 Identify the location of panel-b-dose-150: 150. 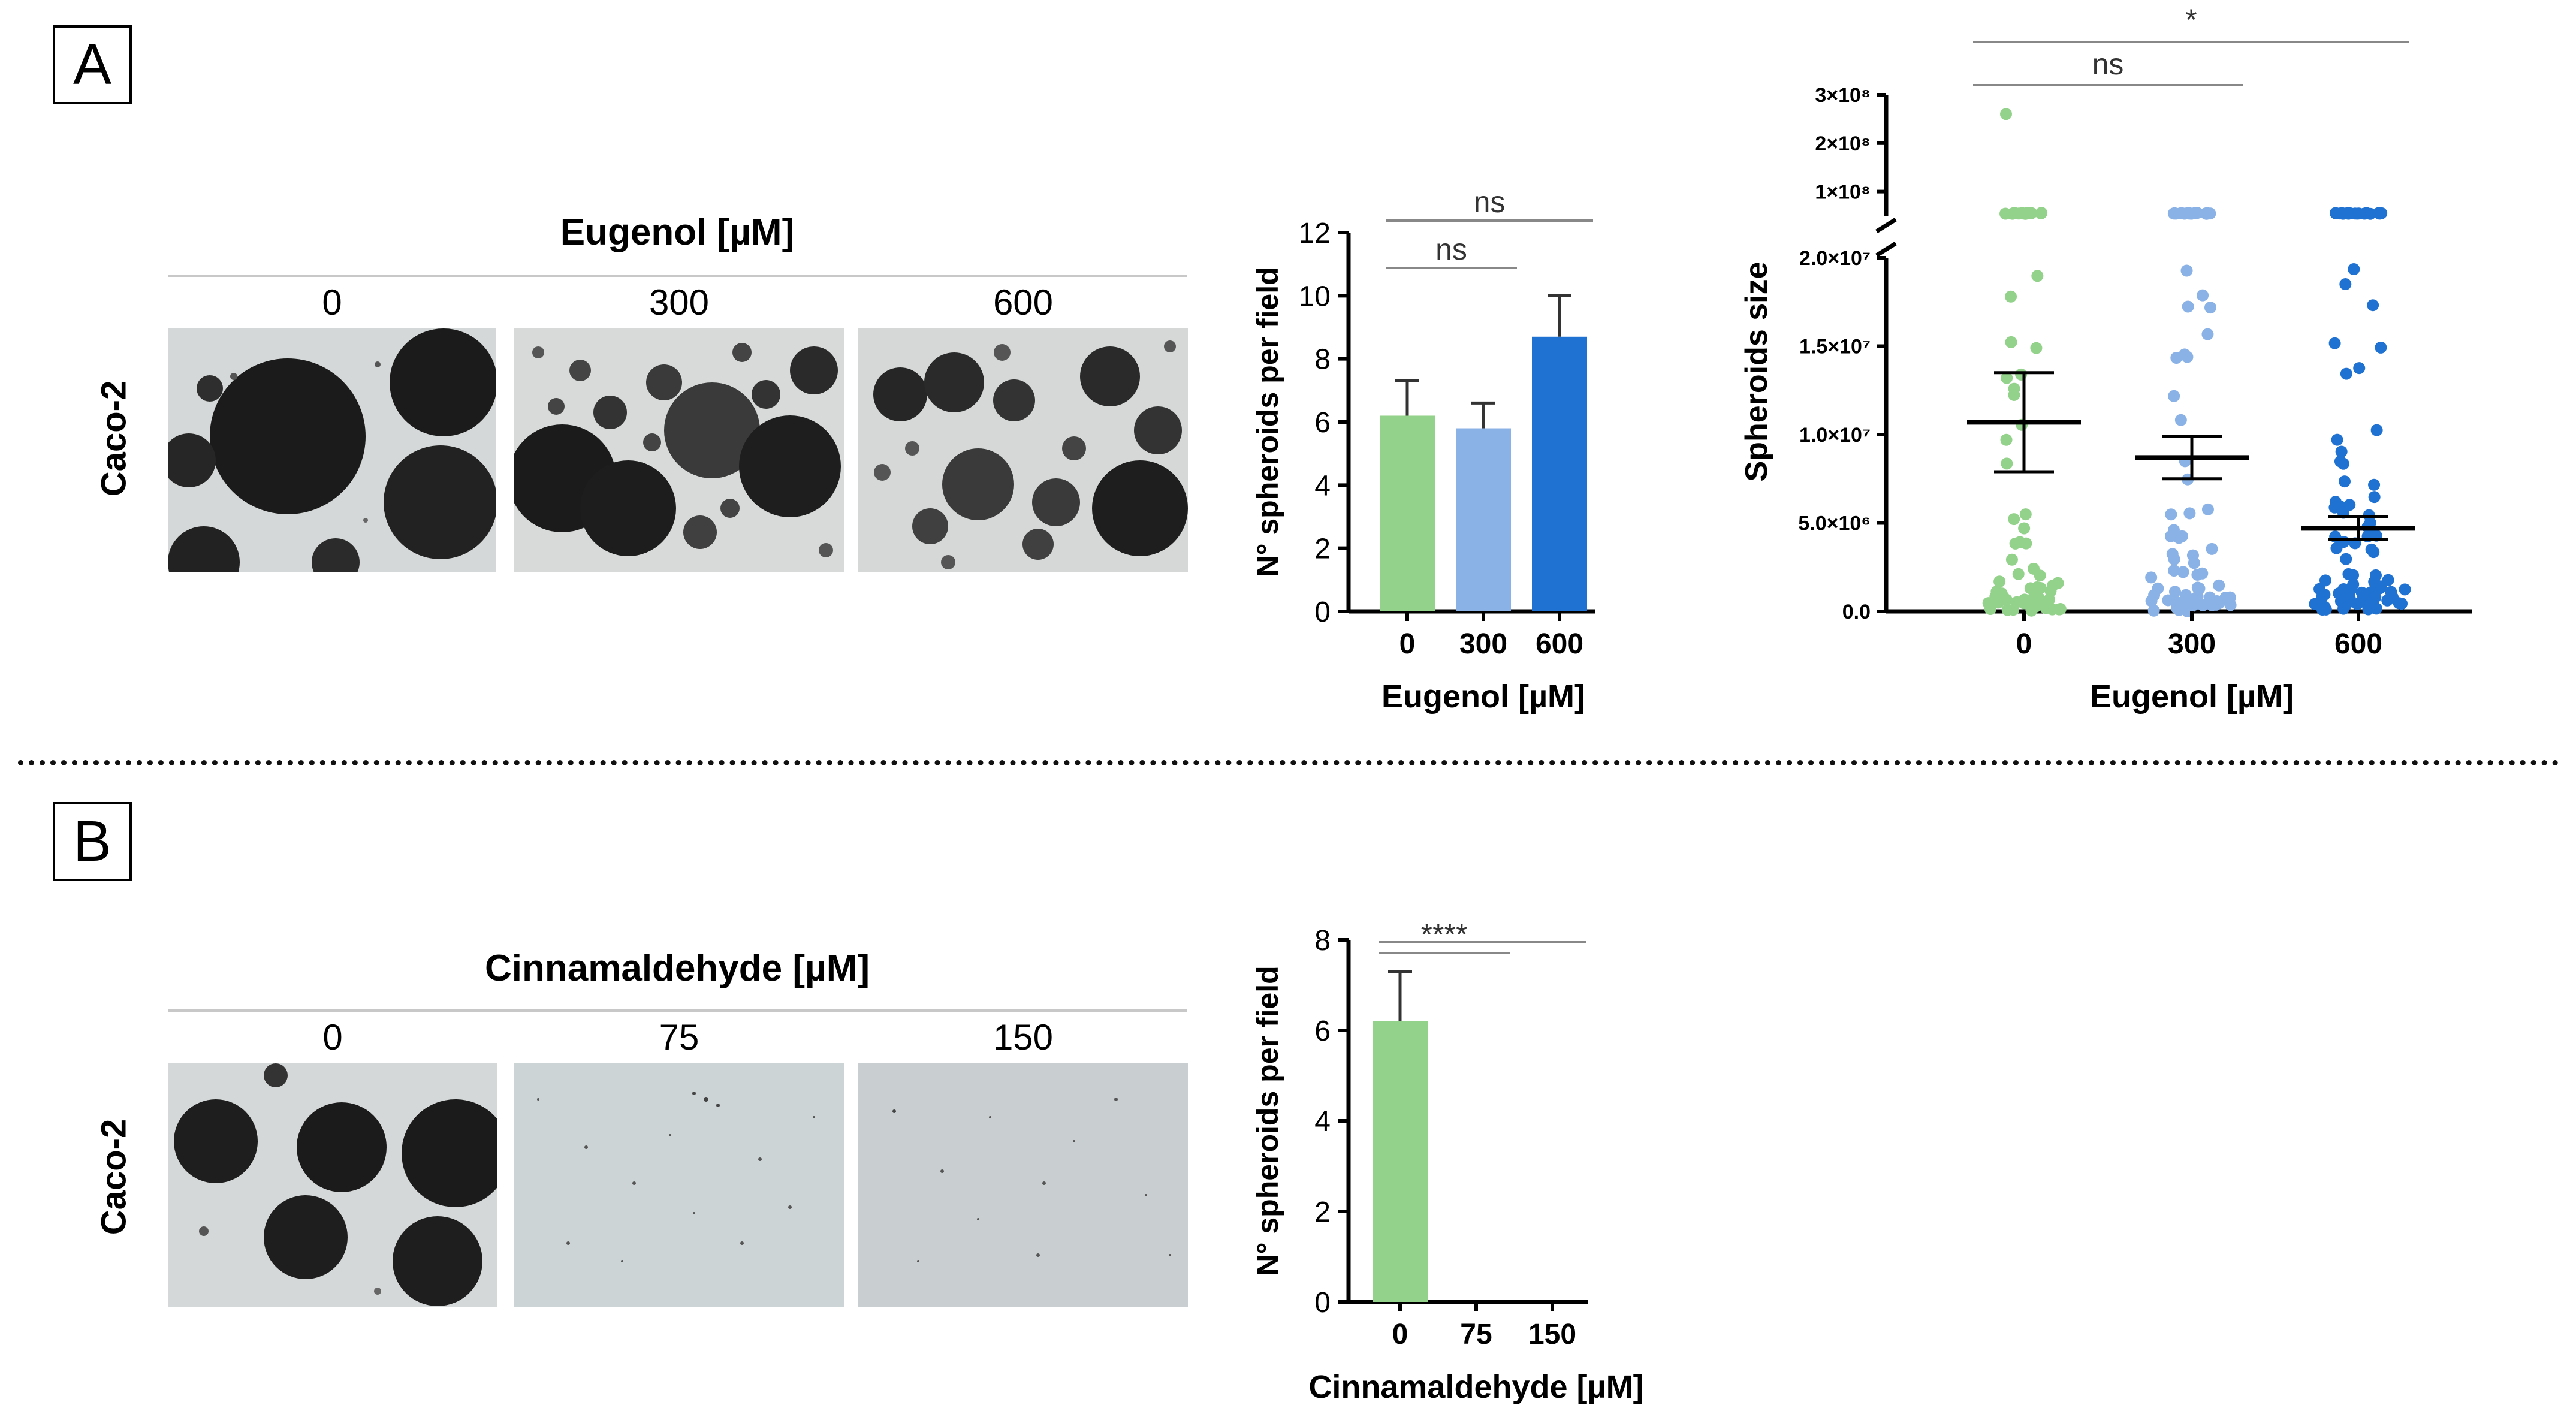
(1024, 1037).